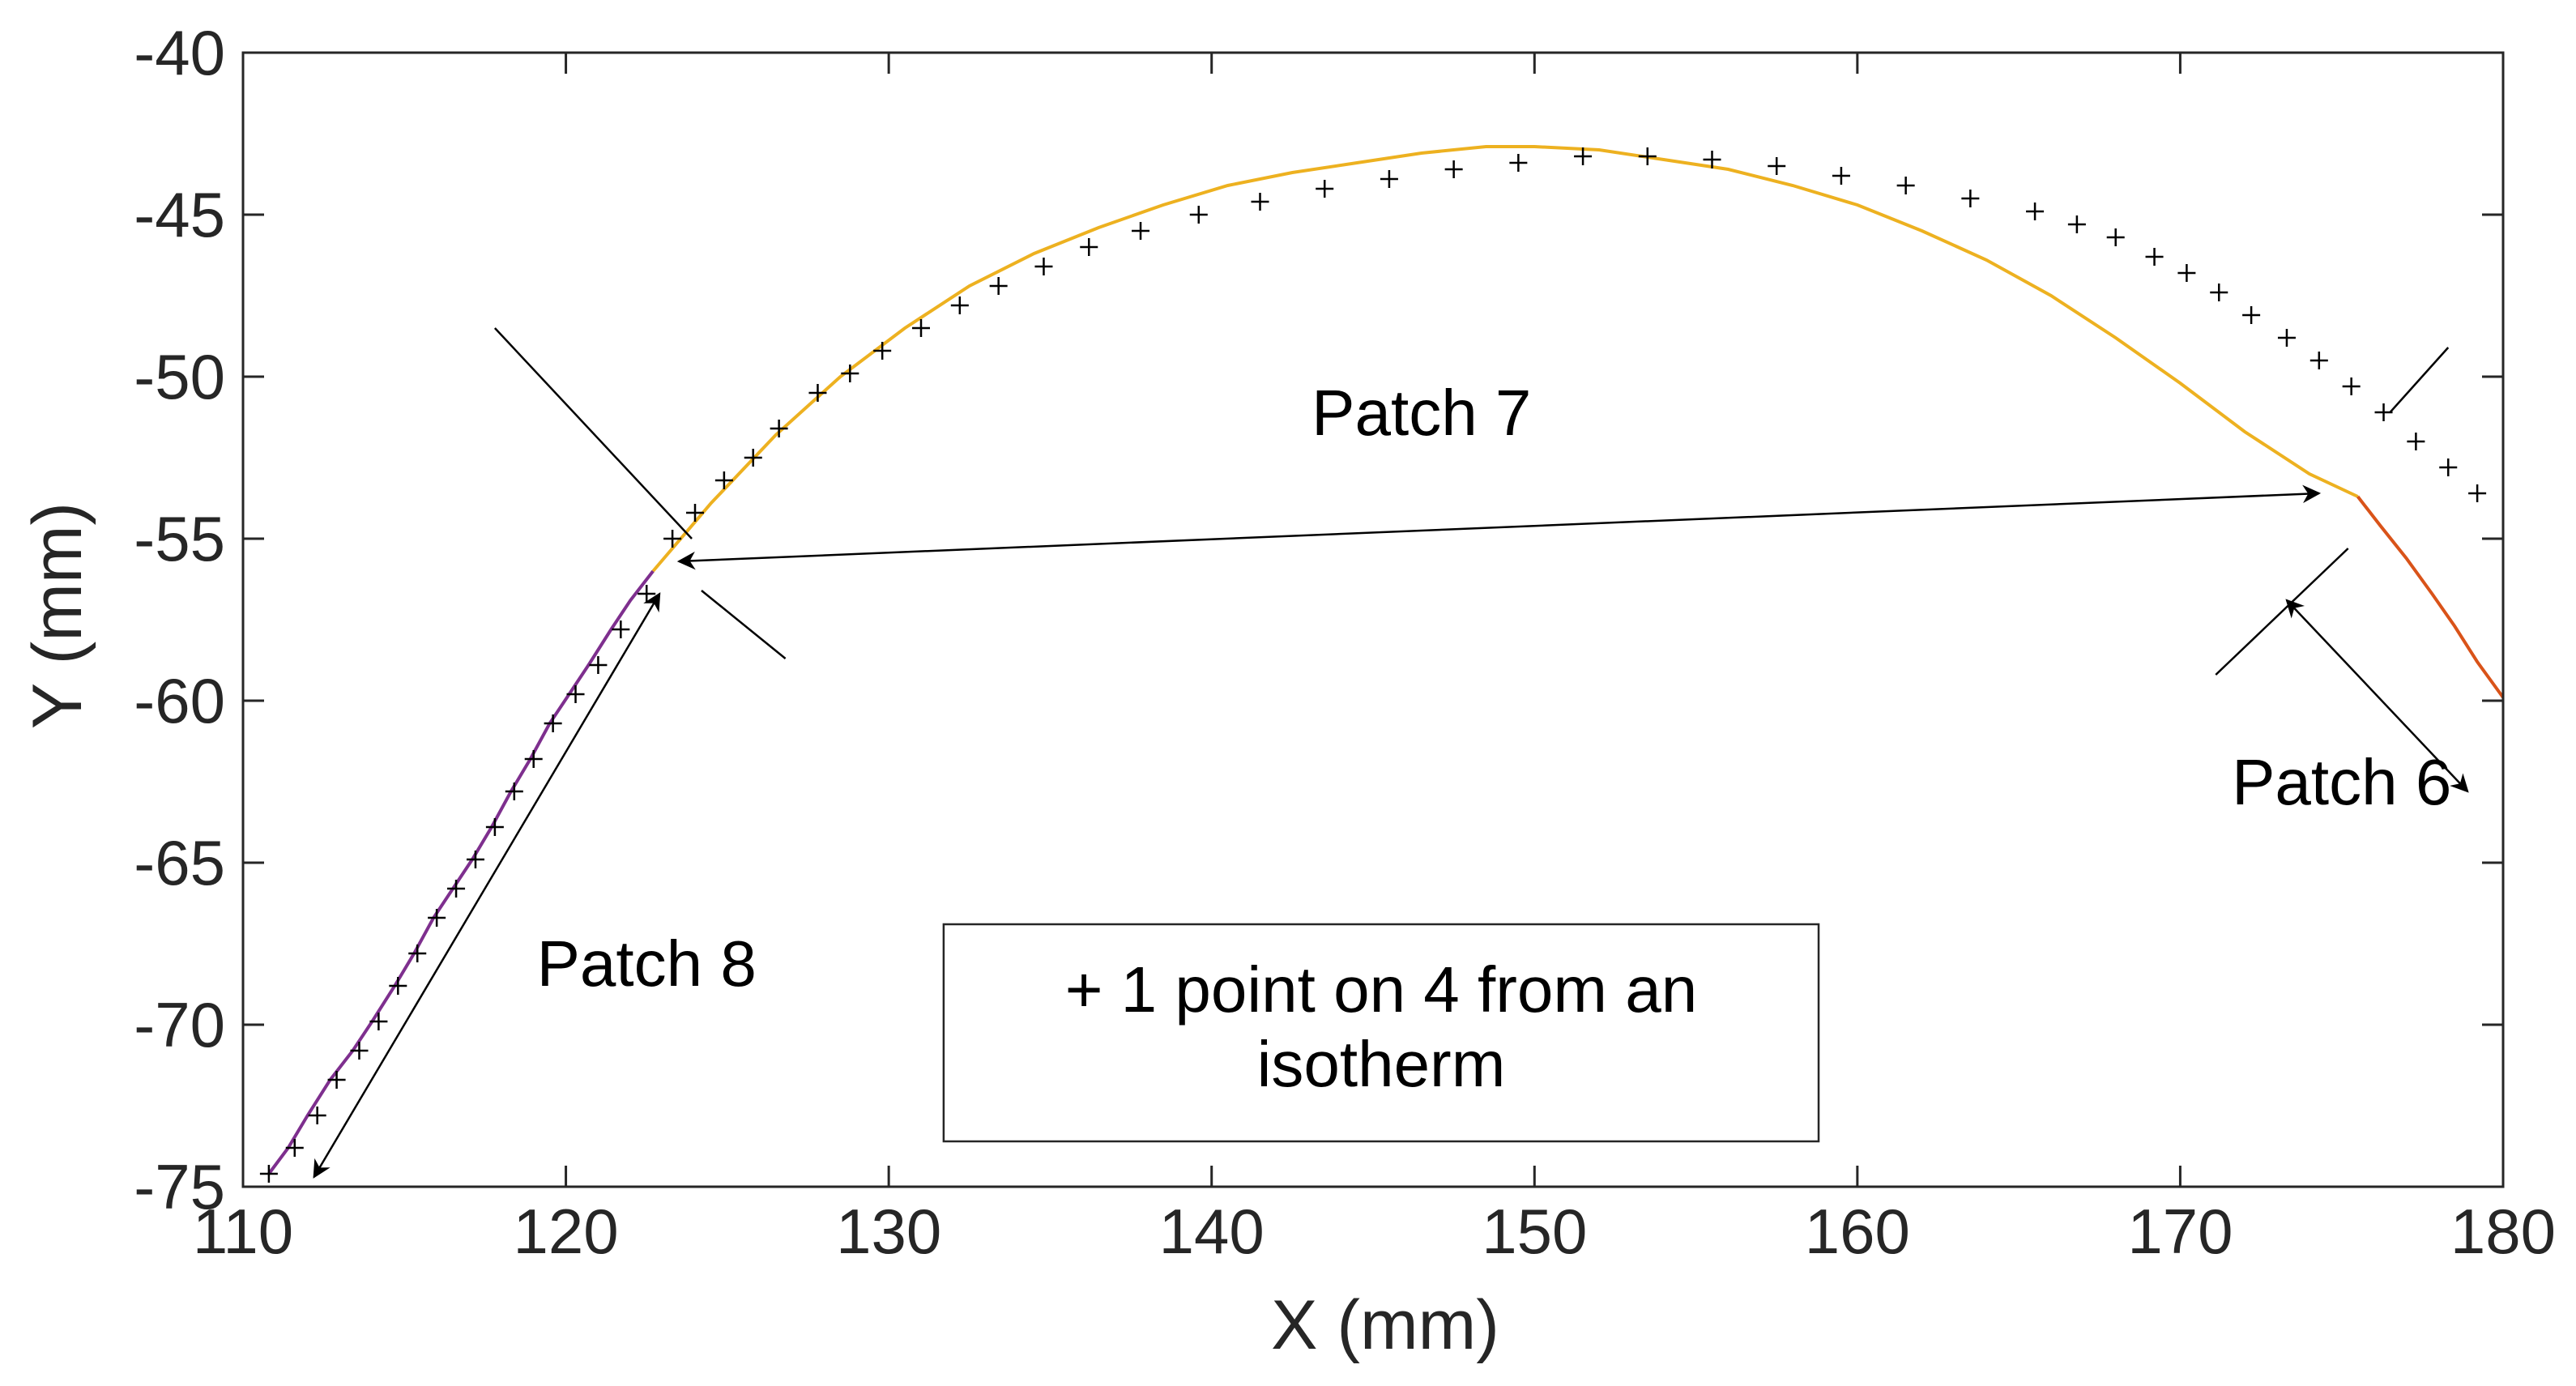 The width and height of the screenshot is (2576, 1386). Describe the element at coordinates (2180, 1231) in the screenshot. I see `x-tick-label: 170` at that location.